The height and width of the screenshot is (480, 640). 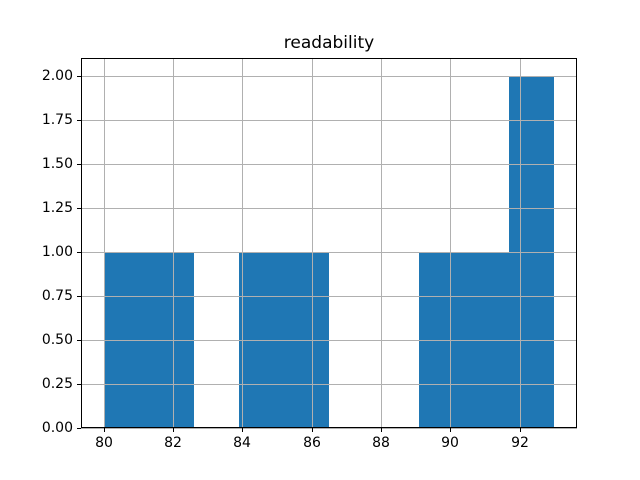 I want to click on y-tick-label: 1.75, so click(x=57, y=120).